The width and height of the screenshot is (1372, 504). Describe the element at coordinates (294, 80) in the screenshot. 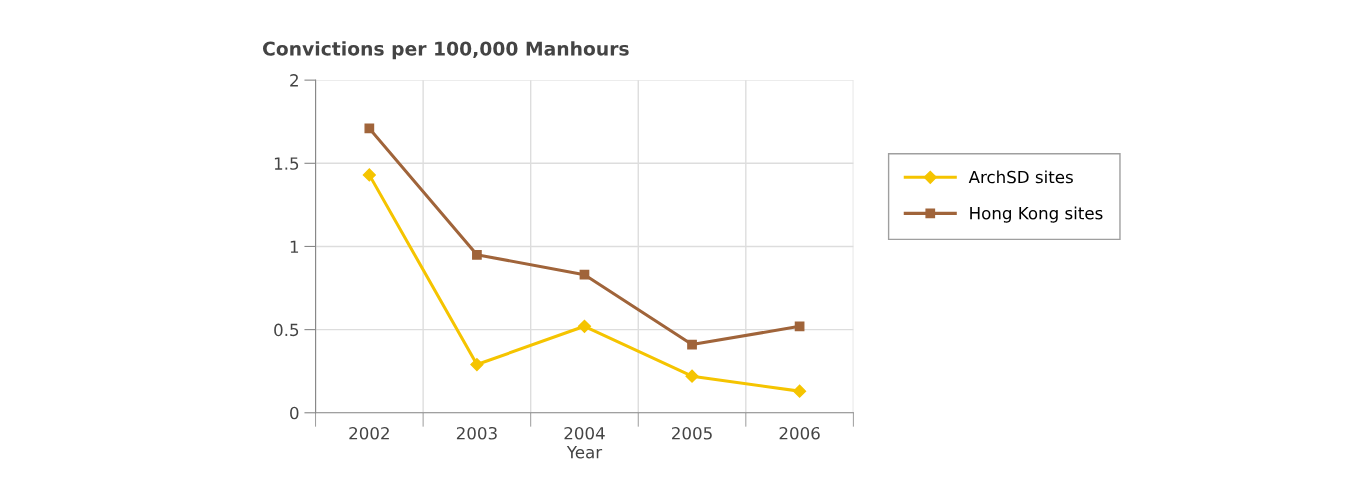

I see `y-tick-label: 2` at that location.